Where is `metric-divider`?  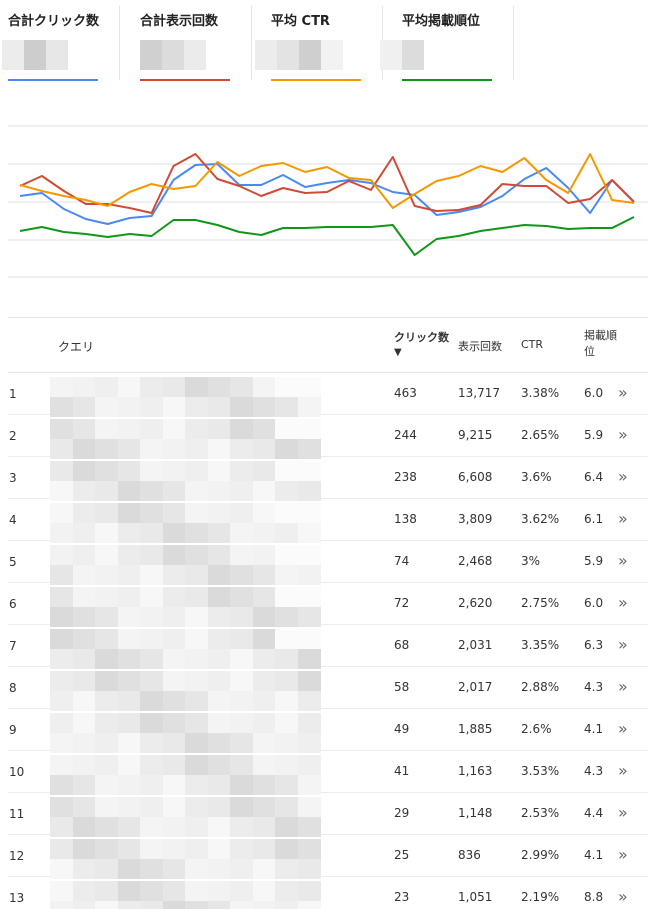 metric-divider is located at coordinates (251, 43).